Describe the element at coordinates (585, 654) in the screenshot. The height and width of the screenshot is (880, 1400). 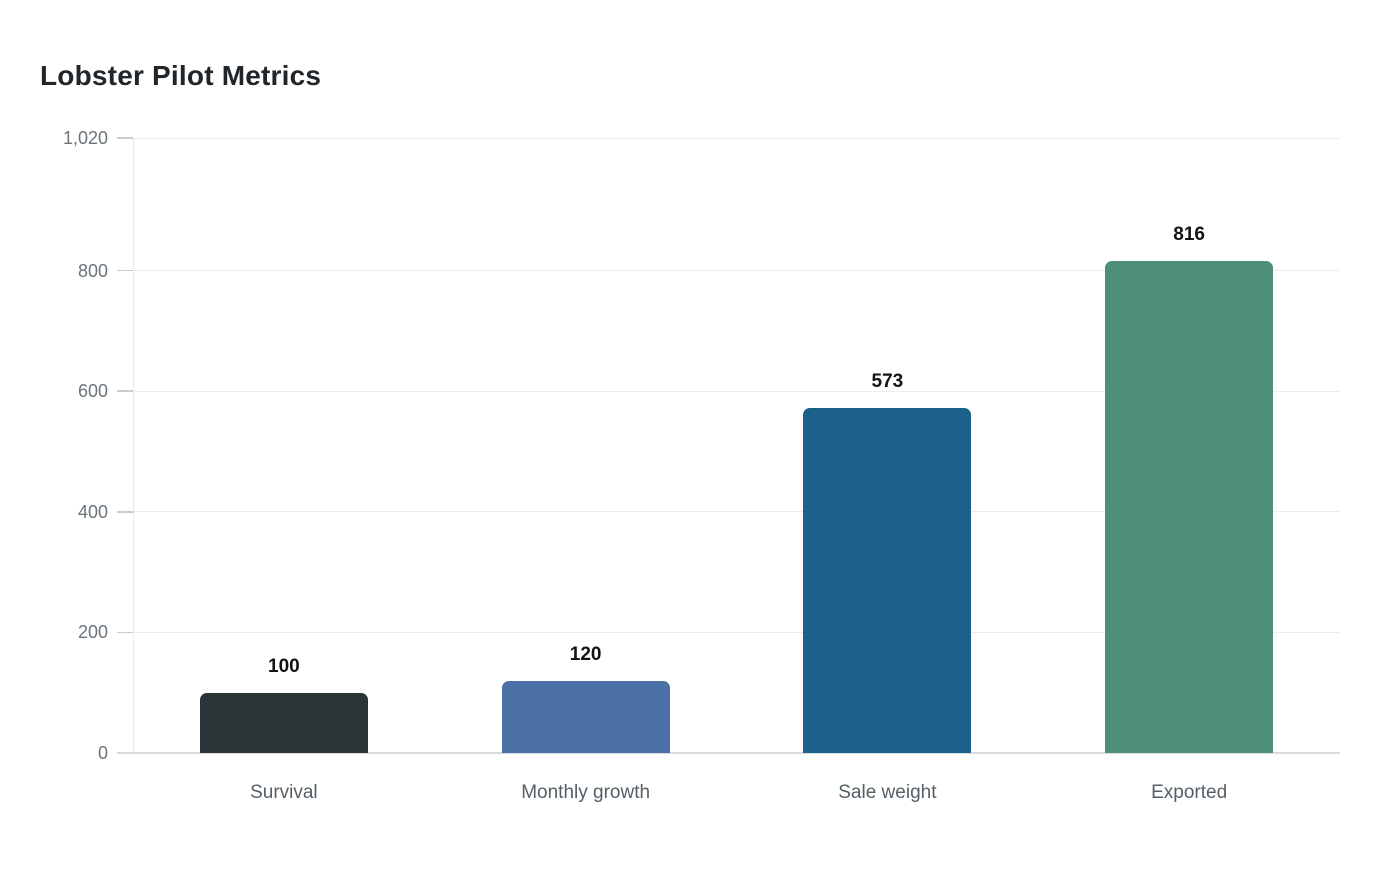
I see `value-label-monthly-growth: 120` at that location.